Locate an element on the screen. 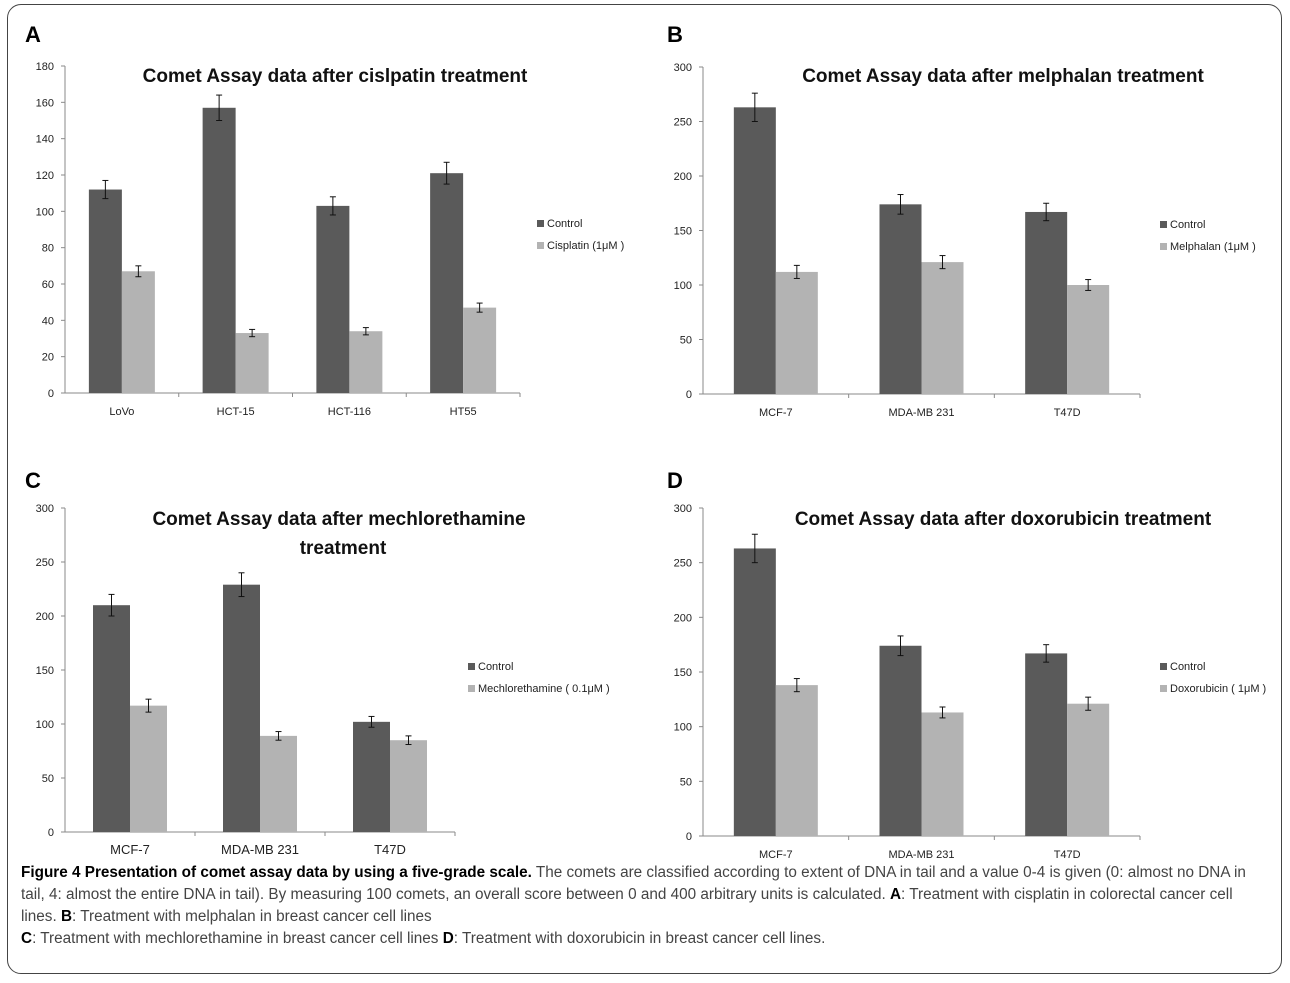  panel-d-y-tick-label: 0 is located at coordinates (689, 837).